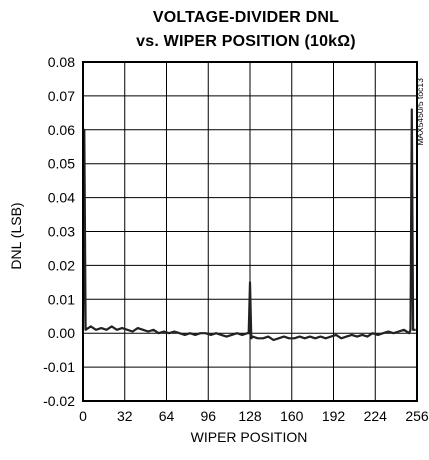  What do you see at coordinates (125, 416) in the screenshot?
I see `x-tick-label: 32` at bounding box center [125, 416].